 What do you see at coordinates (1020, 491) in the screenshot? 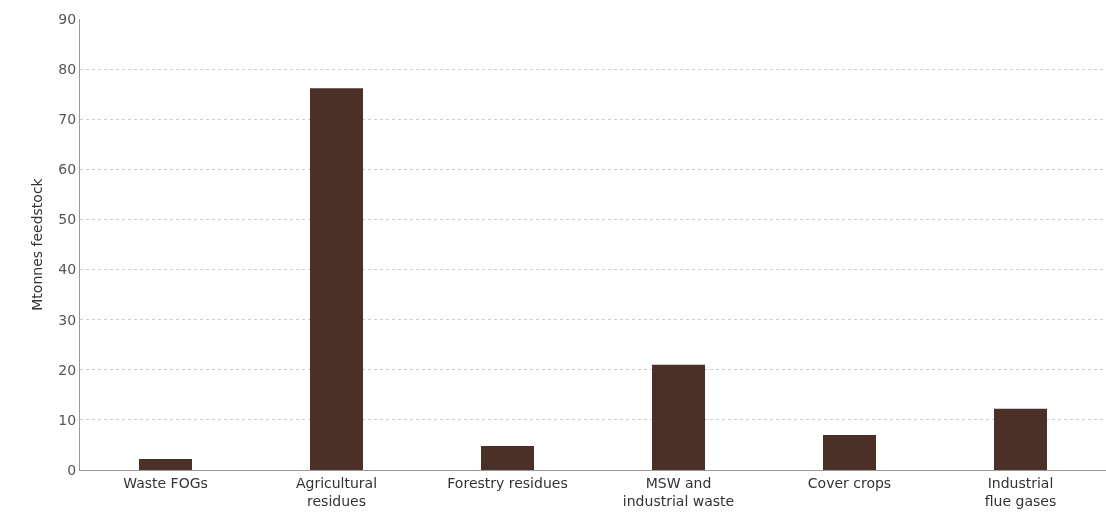
I see `x-tick-label: Industrial flue gases` at bounding box center [1020, 491].